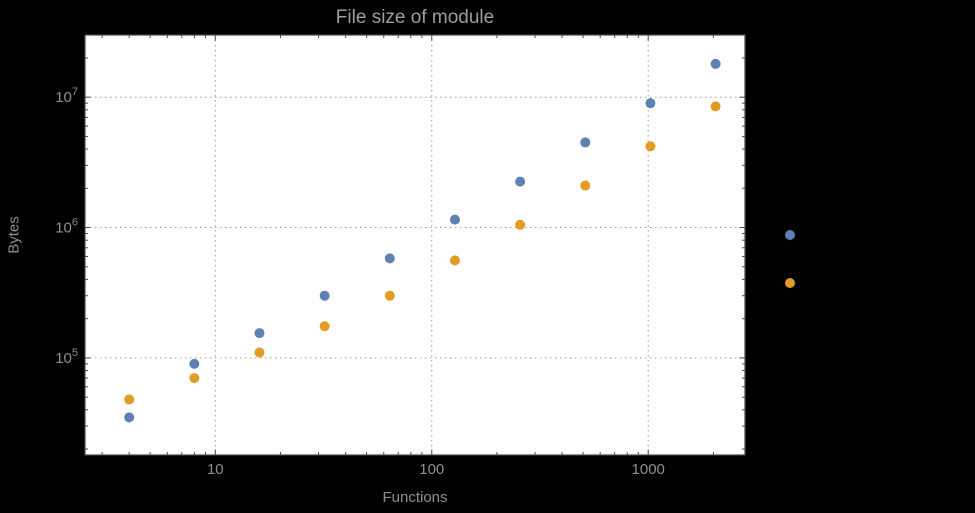 Image resolution: width=975 pixels, height=513 pixels. I want to click on x-tick-label: 100, so click(431, 469).